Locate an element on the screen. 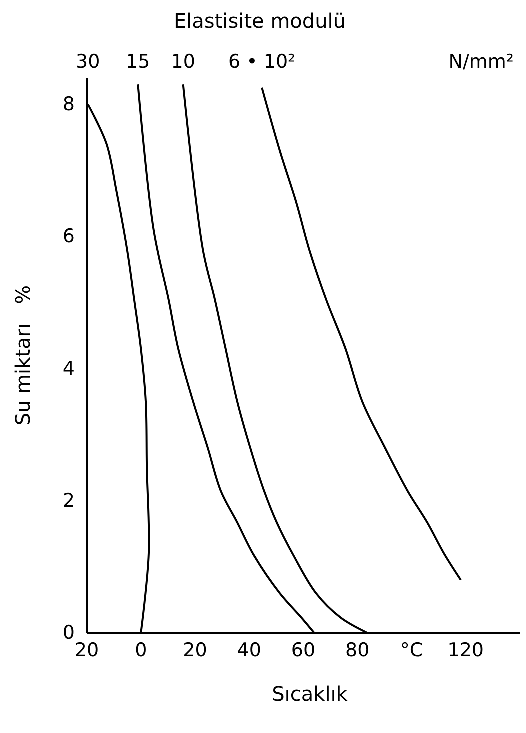 This screenshot has height=733, width=526. text: N/mm² is located at coordinates (481, 62).